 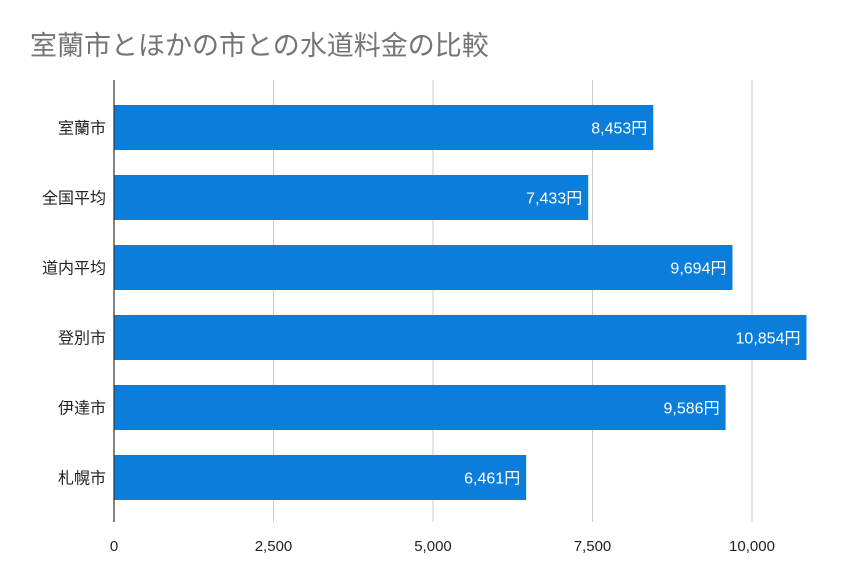 What do you see at coordinates (619, 129) in the screenshot?
I see `data-label: 8,453円` at bounding box center [619, 129].